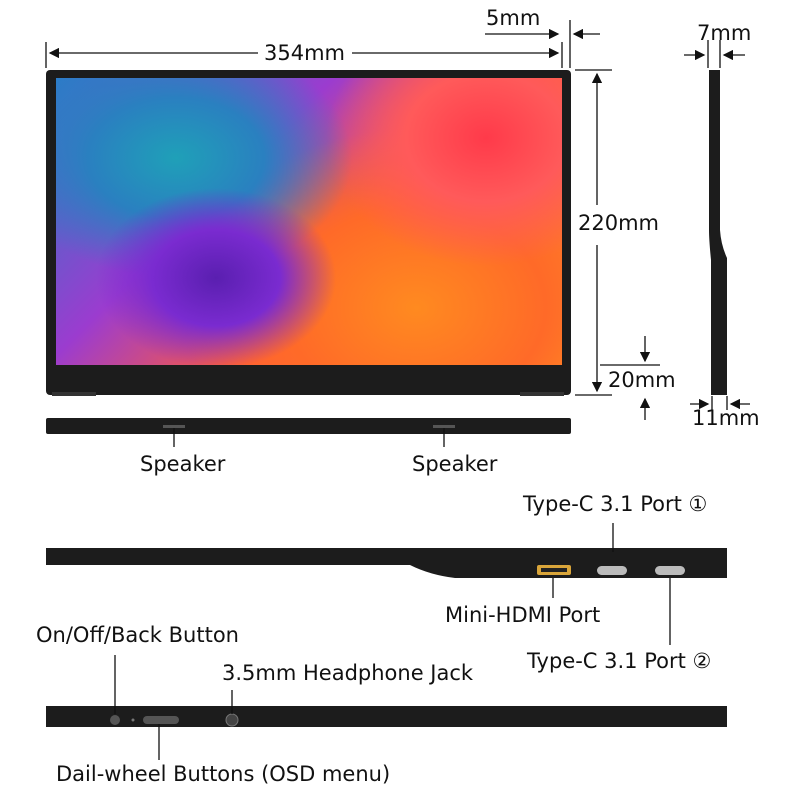  What do you see at coordinates (455, 464) in the screenshot?
I see `speaker-right-label: Speaker` at bounding box center [455, 464].